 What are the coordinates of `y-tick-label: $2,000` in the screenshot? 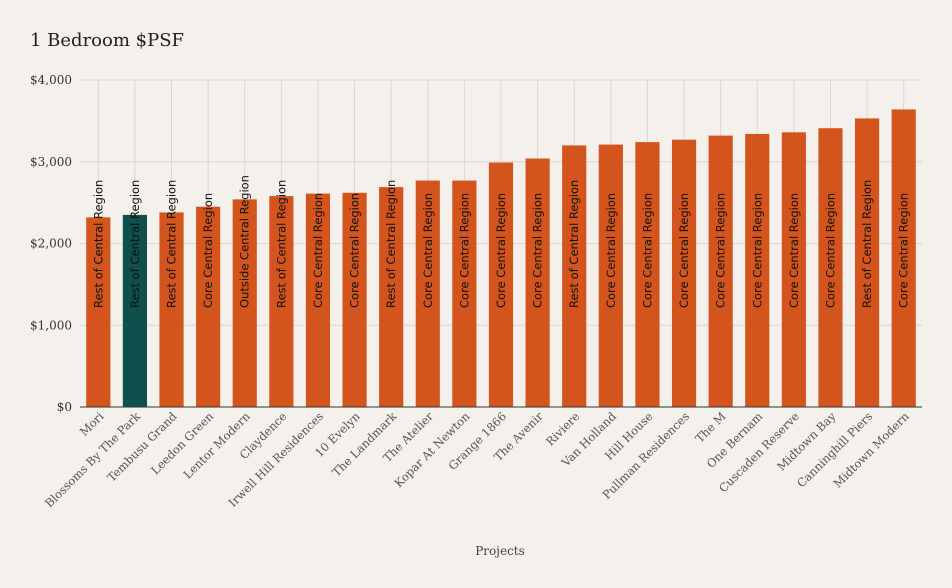 It's located at (51, 244).